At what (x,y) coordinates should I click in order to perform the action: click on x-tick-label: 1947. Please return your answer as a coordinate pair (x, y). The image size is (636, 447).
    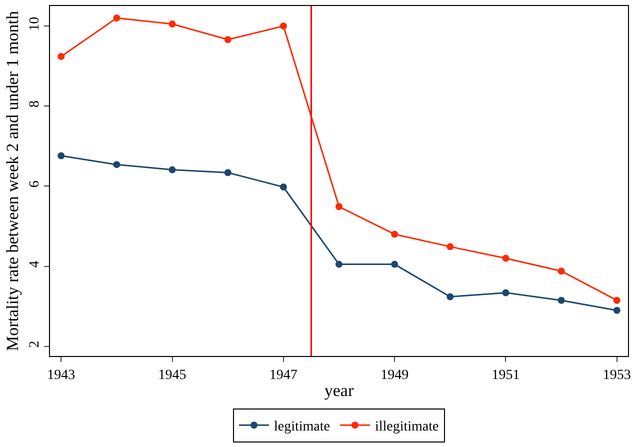
    Looking at the image, I should click on (283, 375).